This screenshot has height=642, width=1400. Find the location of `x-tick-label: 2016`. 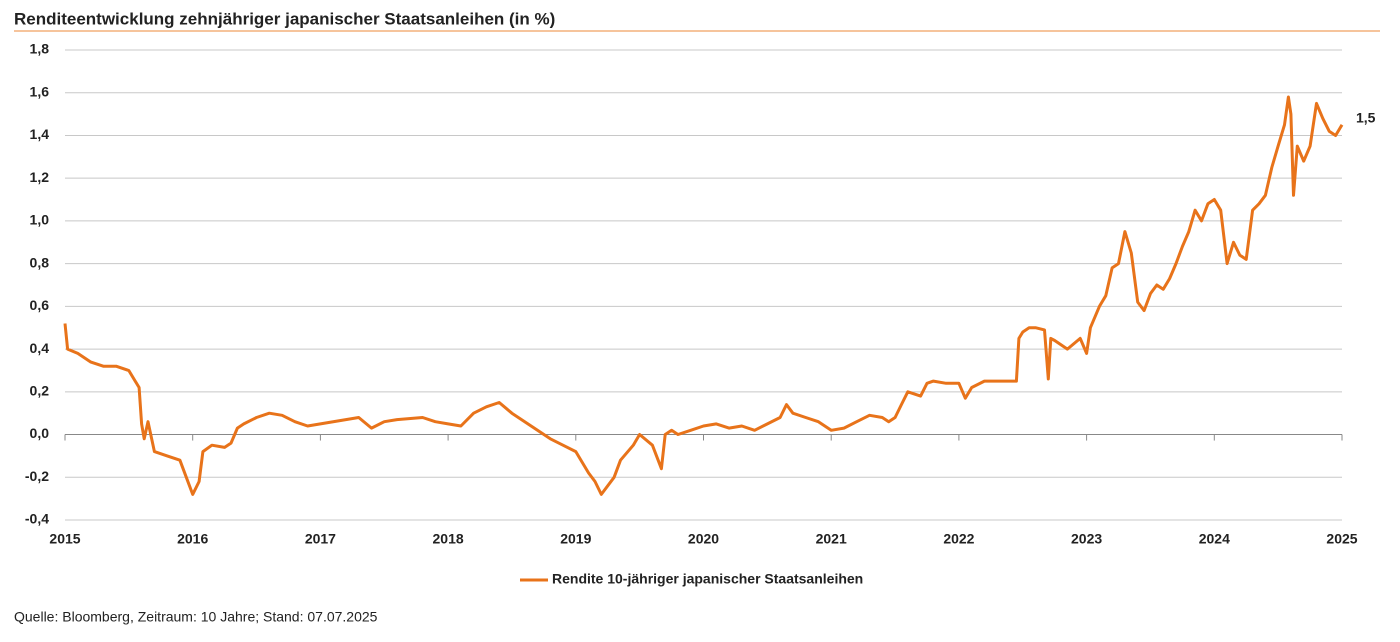

x-tick-label: 2016 is located at coordinates (192, 539).